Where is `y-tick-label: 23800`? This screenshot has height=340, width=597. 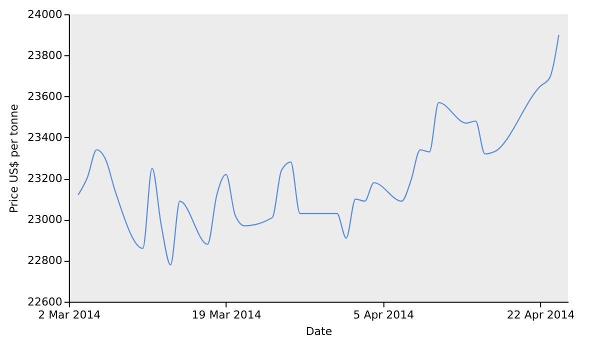
y-tick-label: 23800 is located at coordinates (44, 55).